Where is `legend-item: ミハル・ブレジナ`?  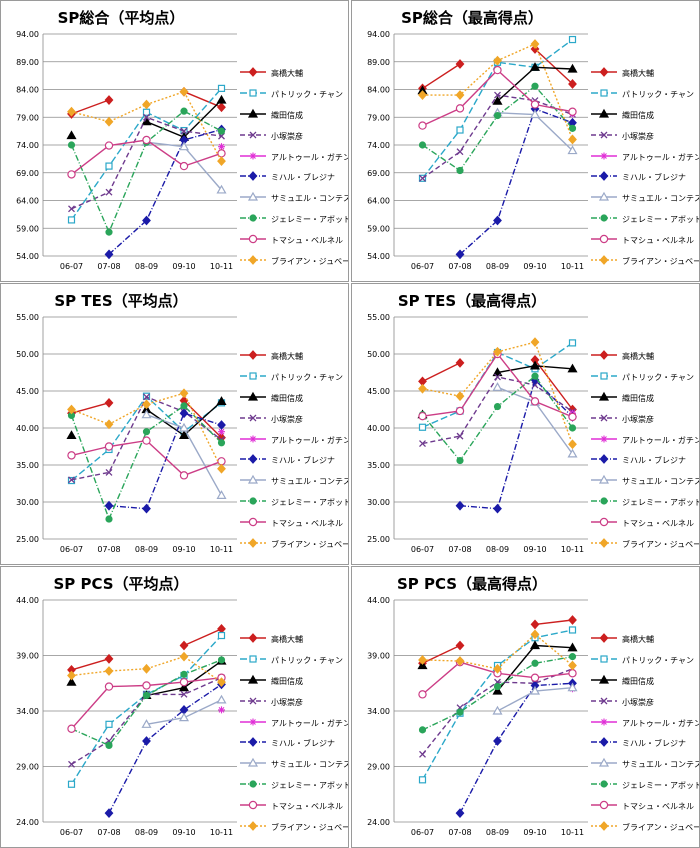 legend-item: ミハル・ブレジナ is located at coordinates (293, 462).